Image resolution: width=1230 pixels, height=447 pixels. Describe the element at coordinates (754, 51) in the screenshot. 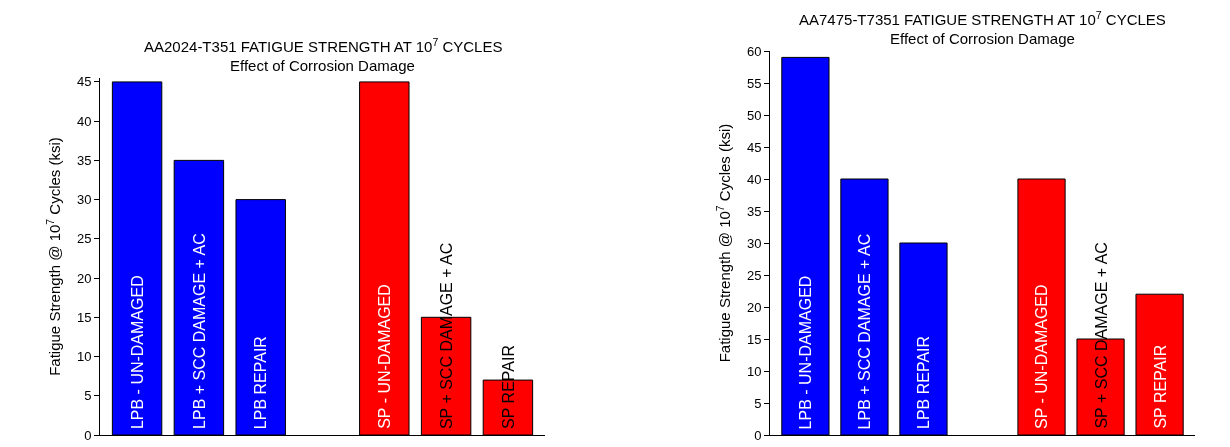

I see `y-tick-label: 60` at that location.